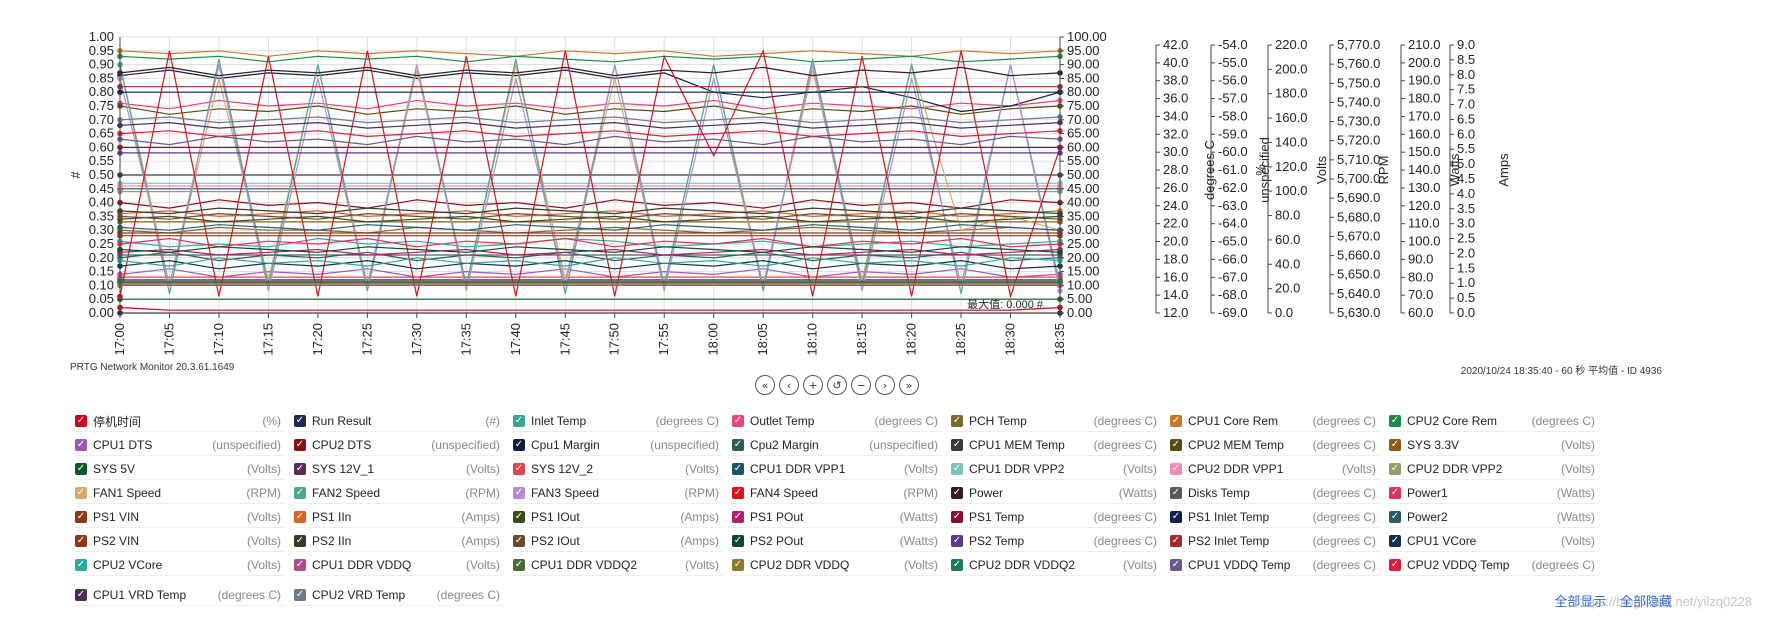 Image resolution: width=1772 pixels, height=620 pixels. What do you see at coordinates (837, 469) in the screenshot?
I see `legend-item: ✓ CPU1 DDR VPP1 (Volts)` at bounding box center [837, 469].